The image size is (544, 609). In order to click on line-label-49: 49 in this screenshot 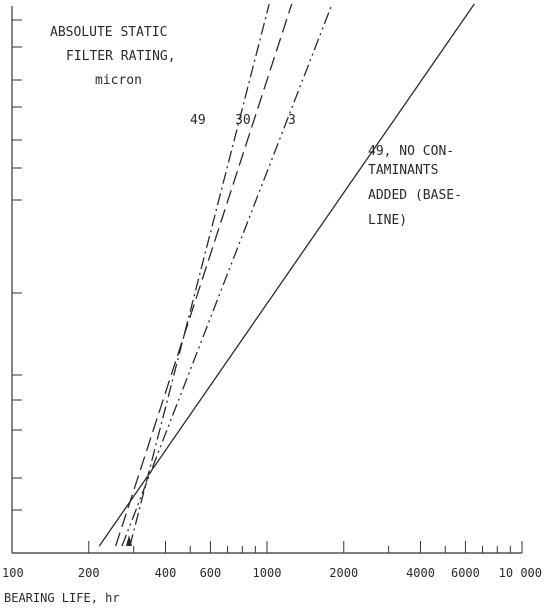, I will do `click(198, 120)`.